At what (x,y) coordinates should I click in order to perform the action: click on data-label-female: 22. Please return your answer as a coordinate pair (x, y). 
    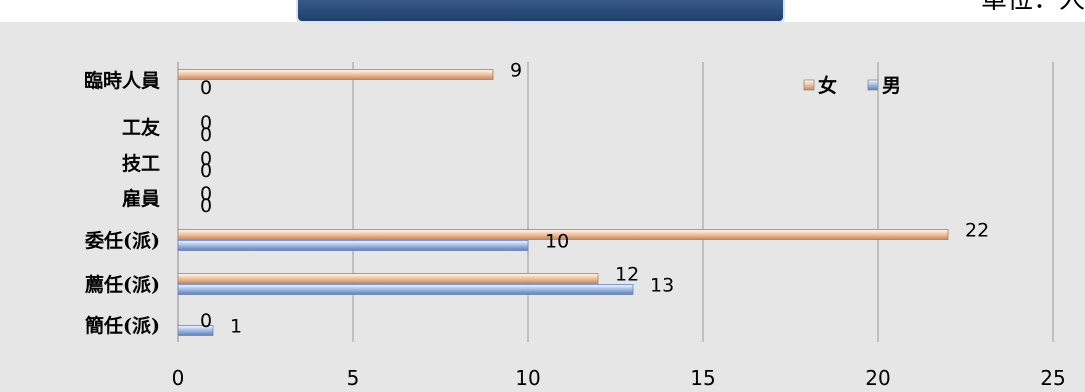
    Looking at the image, I should click on (977, 231).